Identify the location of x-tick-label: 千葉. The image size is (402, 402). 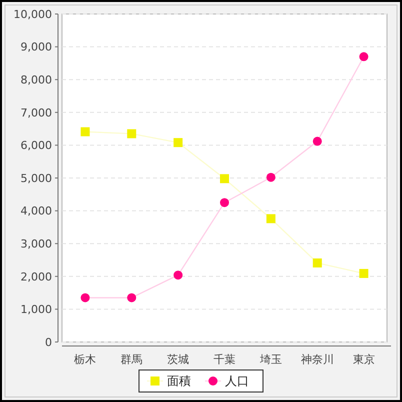
(225, 359).